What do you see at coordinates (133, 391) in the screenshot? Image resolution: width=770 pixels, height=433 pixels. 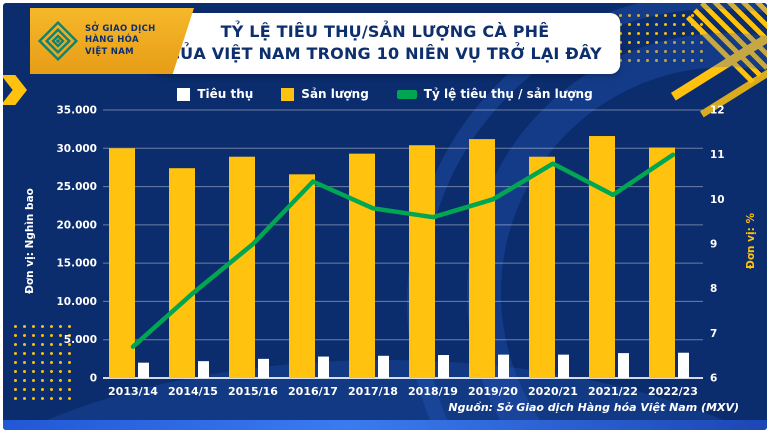 I see `x-axis-category-label: 2013/14` at bounding box center [133, 391].